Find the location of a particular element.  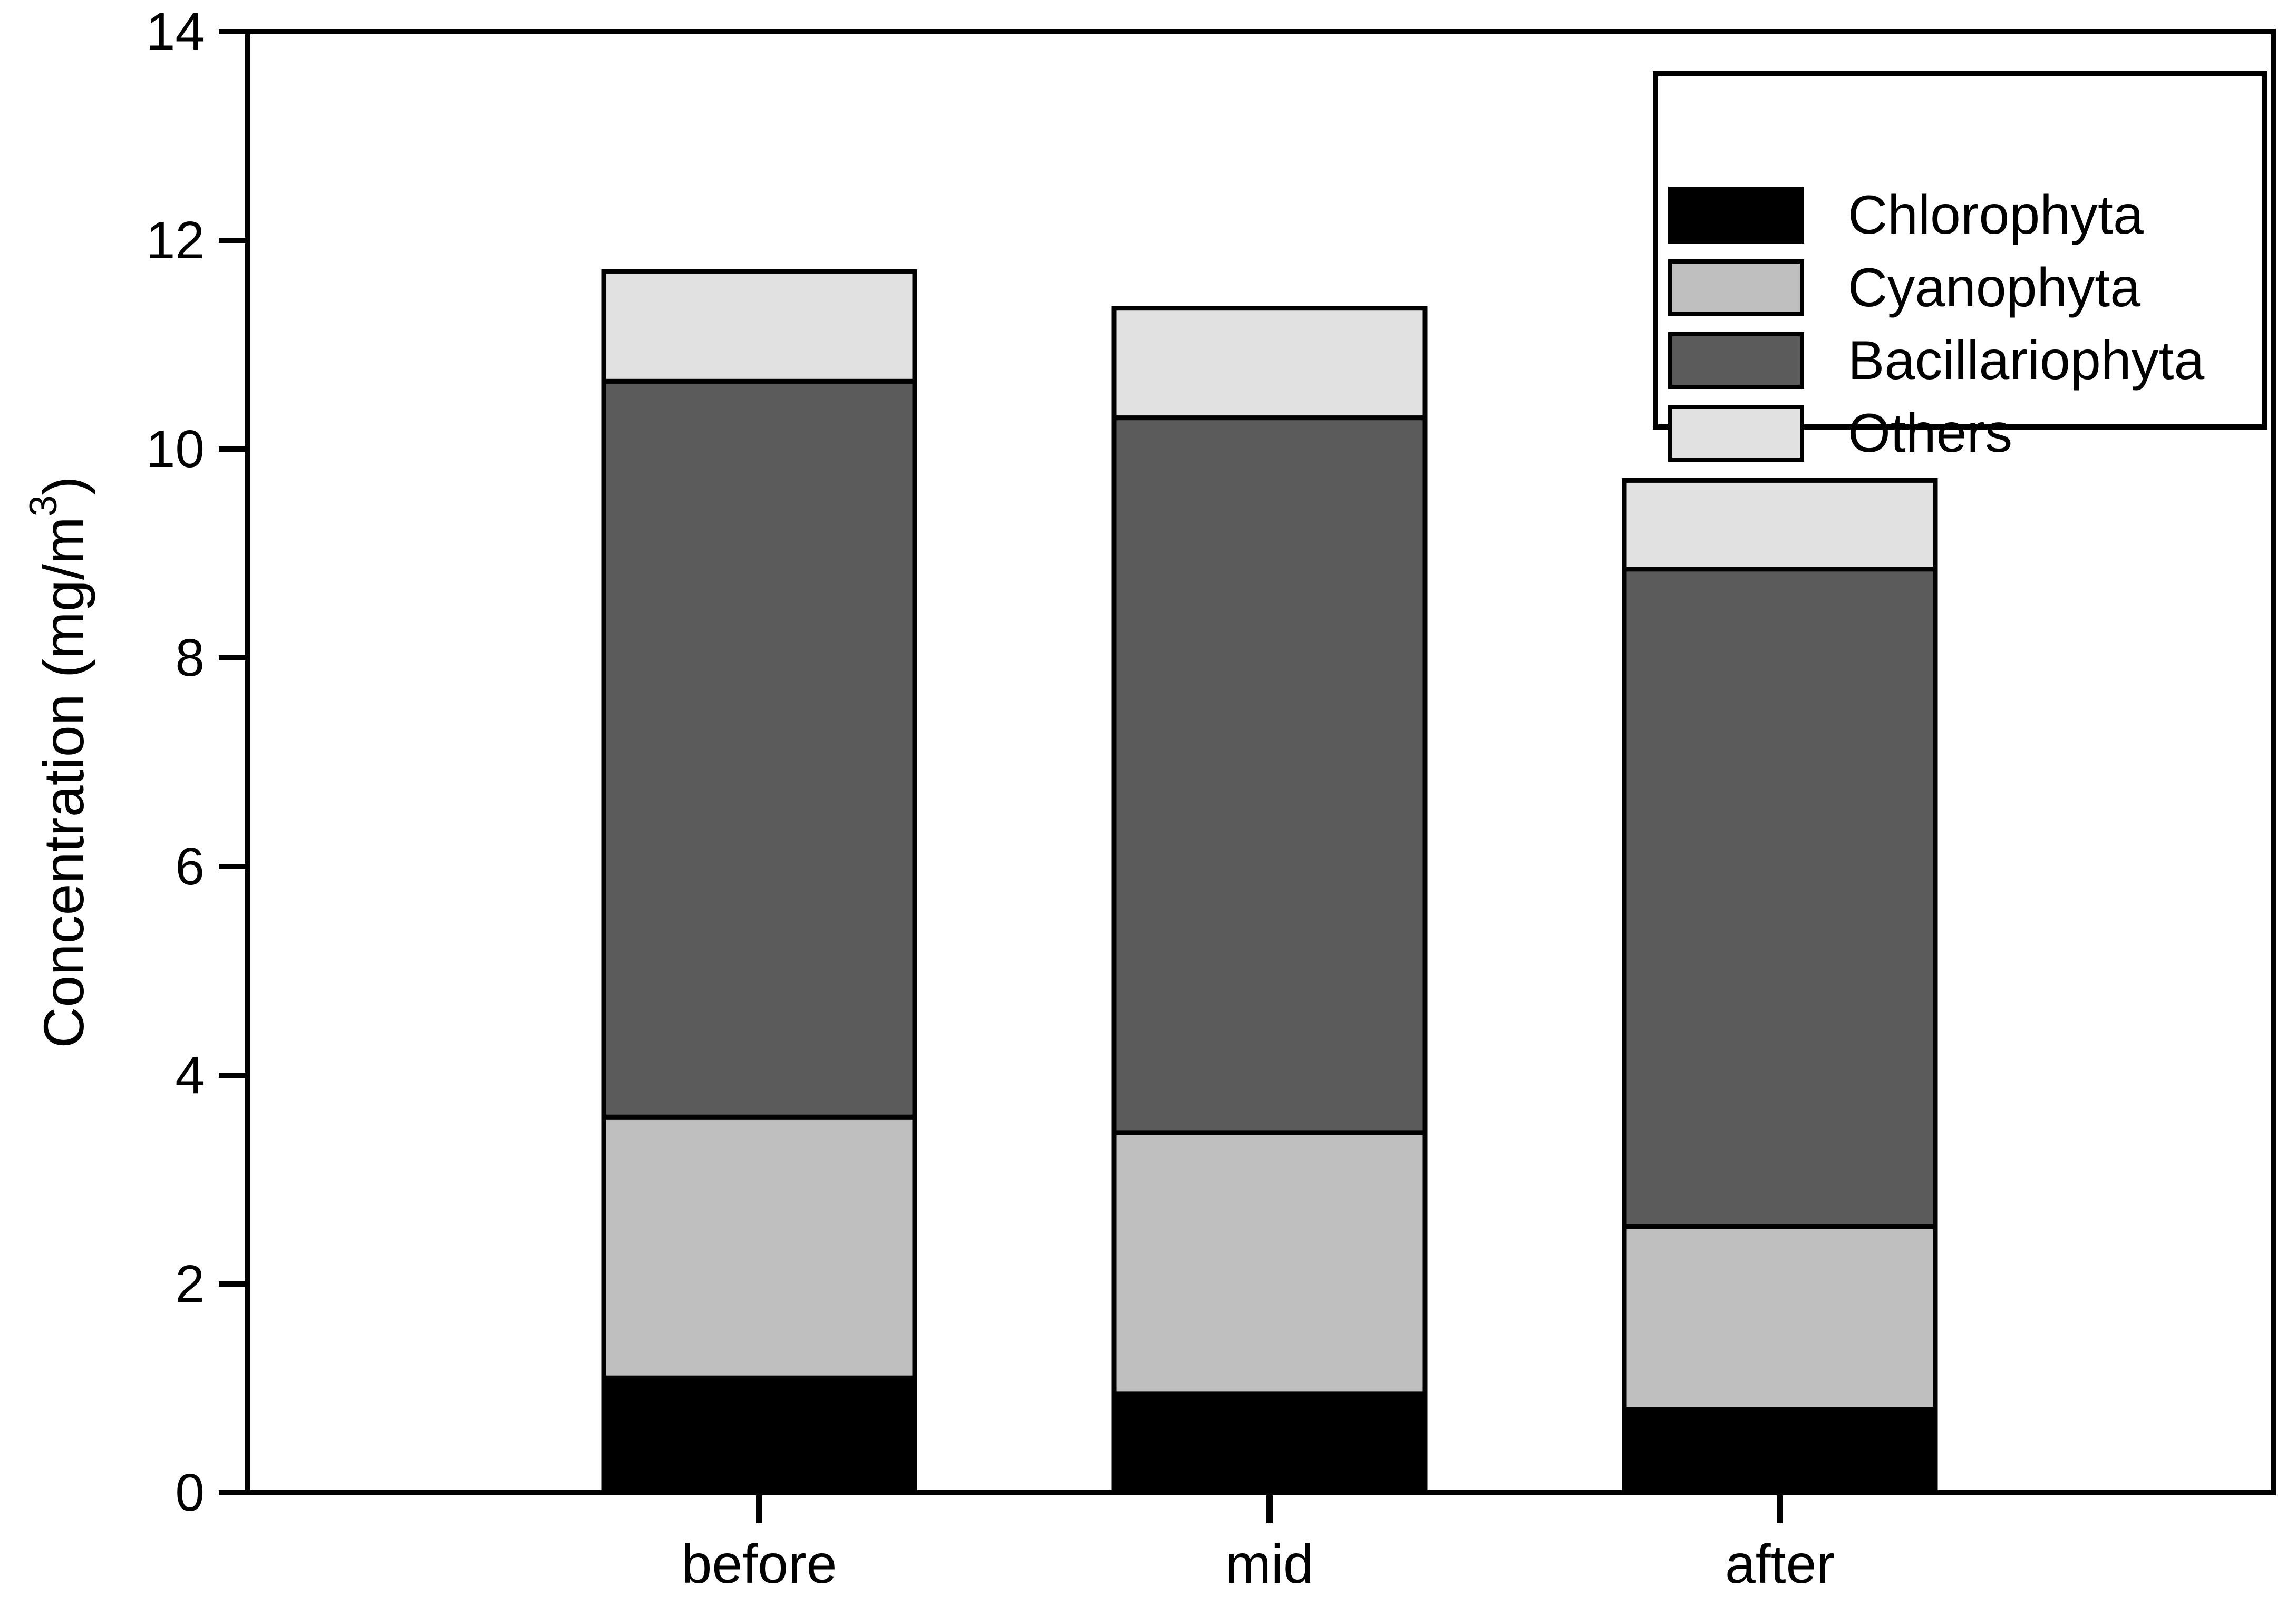

bar-segment-chlorophyta-before is located at coordinates (759, 1435).